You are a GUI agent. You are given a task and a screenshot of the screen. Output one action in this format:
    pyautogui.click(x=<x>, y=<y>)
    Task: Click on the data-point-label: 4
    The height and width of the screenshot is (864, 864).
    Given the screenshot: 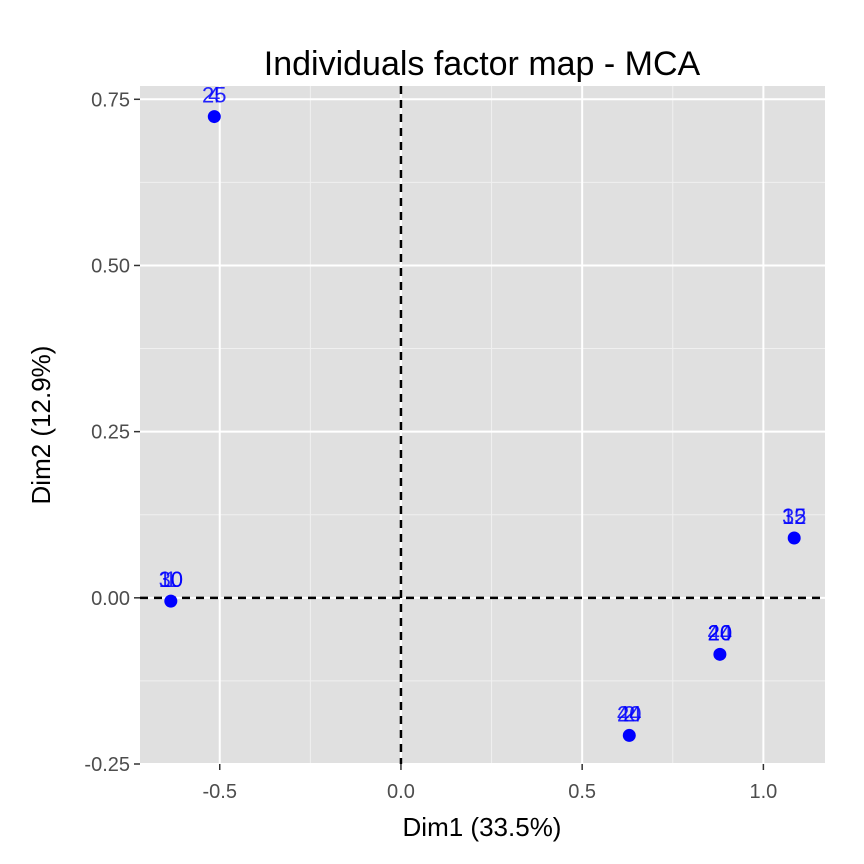 What is the action you would take?
    pyautogui.click(x=214, y=95)
    